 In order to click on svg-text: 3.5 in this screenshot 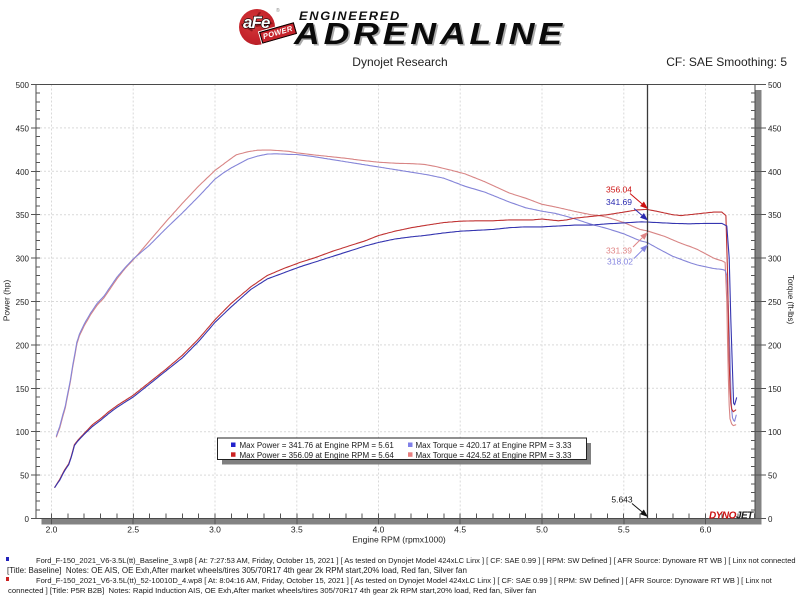, I will do `click(297, 530)`.